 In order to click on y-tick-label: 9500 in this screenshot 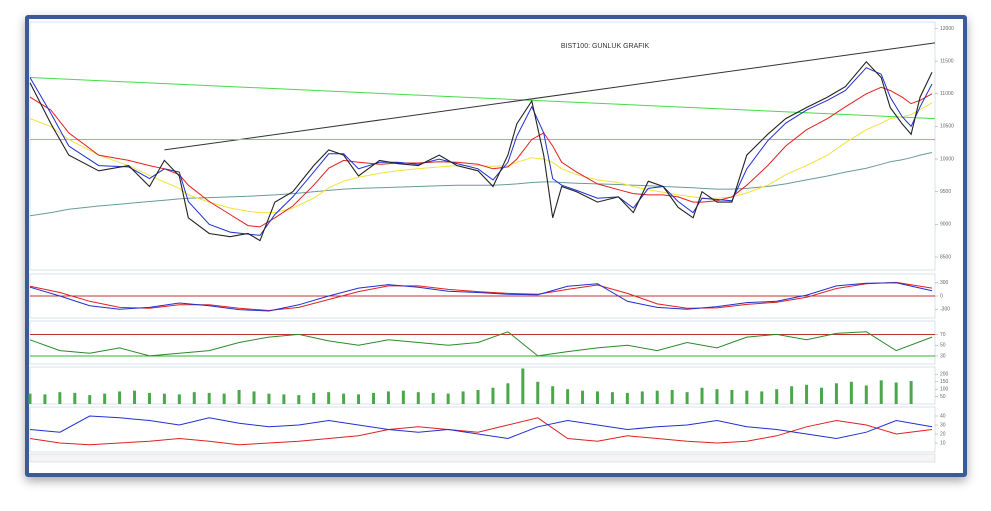, I will do `click(945, 192)`.